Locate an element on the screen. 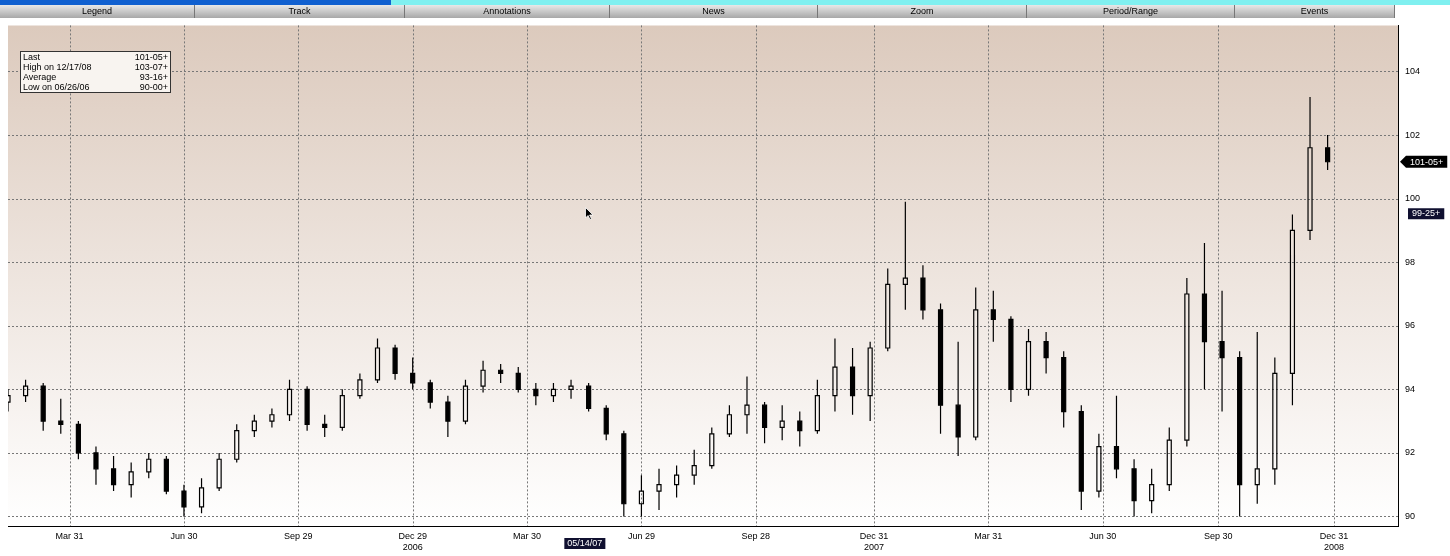 Image resolution: width=1450 pixels, height=556 pixels. y-tick-label: 100 is located at coordinates (1413, 198).